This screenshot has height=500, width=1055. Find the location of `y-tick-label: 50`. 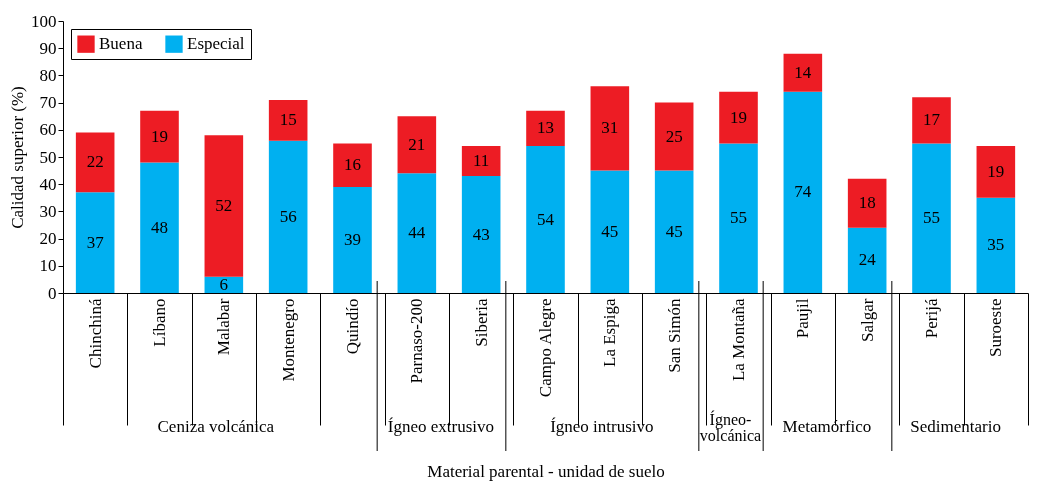

y-tick-label: 50 is located at coordinates (48, 157).